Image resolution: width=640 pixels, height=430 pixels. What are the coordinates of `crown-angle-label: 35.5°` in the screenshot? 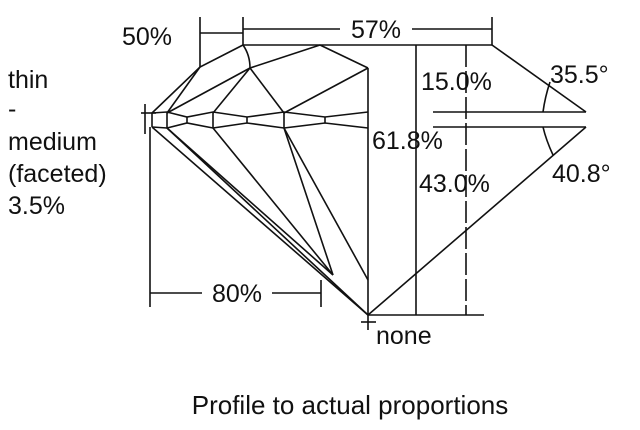 It's located at (579, 75).